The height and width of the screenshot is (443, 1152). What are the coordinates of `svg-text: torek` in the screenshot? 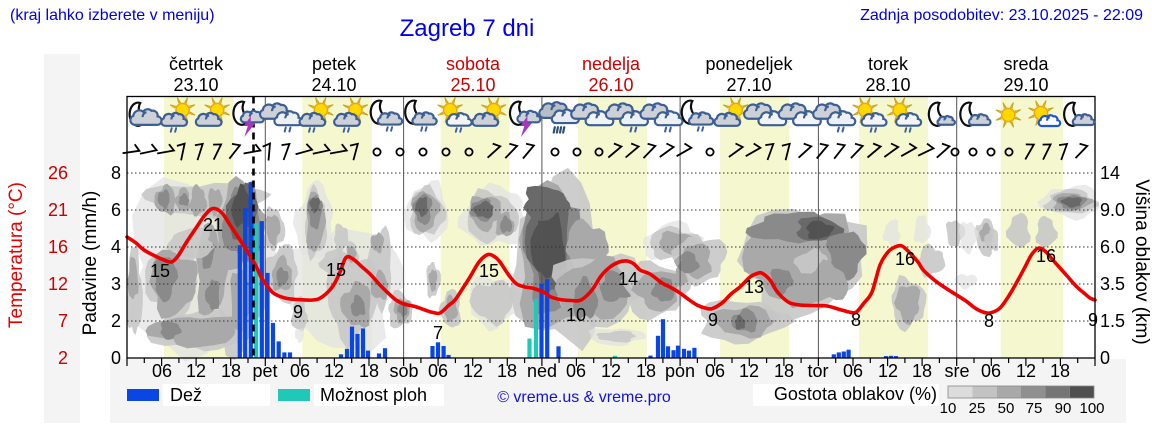 It's located at (888, 64).